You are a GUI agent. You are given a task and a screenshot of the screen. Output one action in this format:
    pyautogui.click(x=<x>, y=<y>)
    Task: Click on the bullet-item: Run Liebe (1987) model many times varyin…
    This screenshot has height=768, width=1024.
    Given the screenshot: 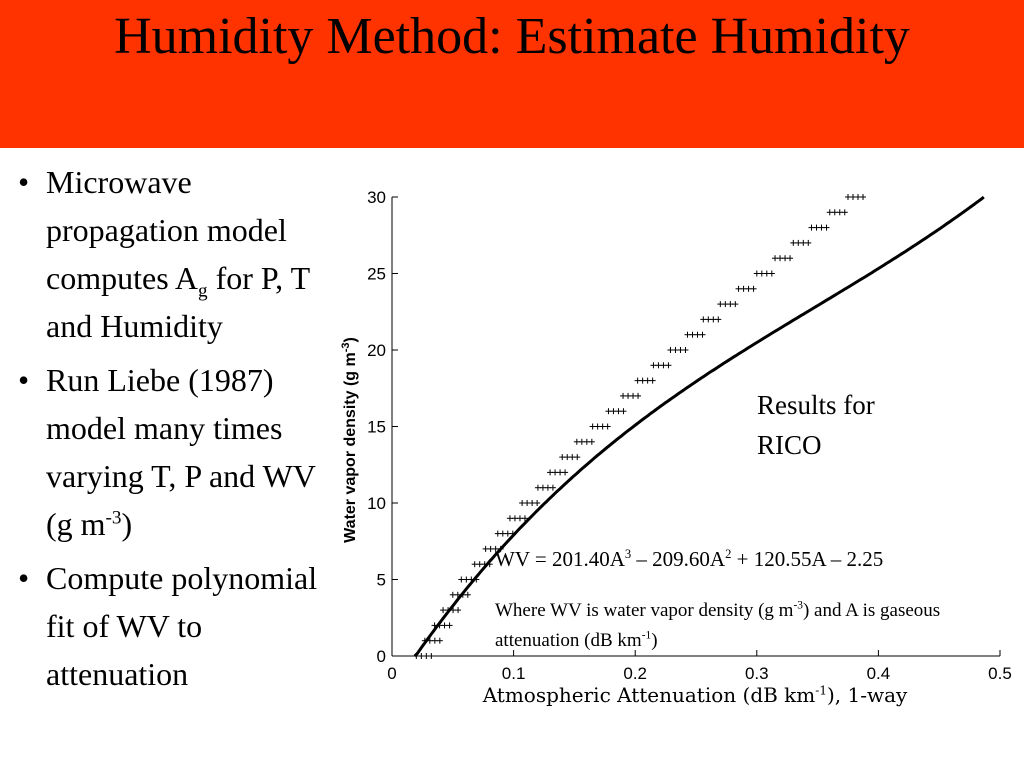 What is the action you would take?
    pyautogui.click(x=177, y=452)
    